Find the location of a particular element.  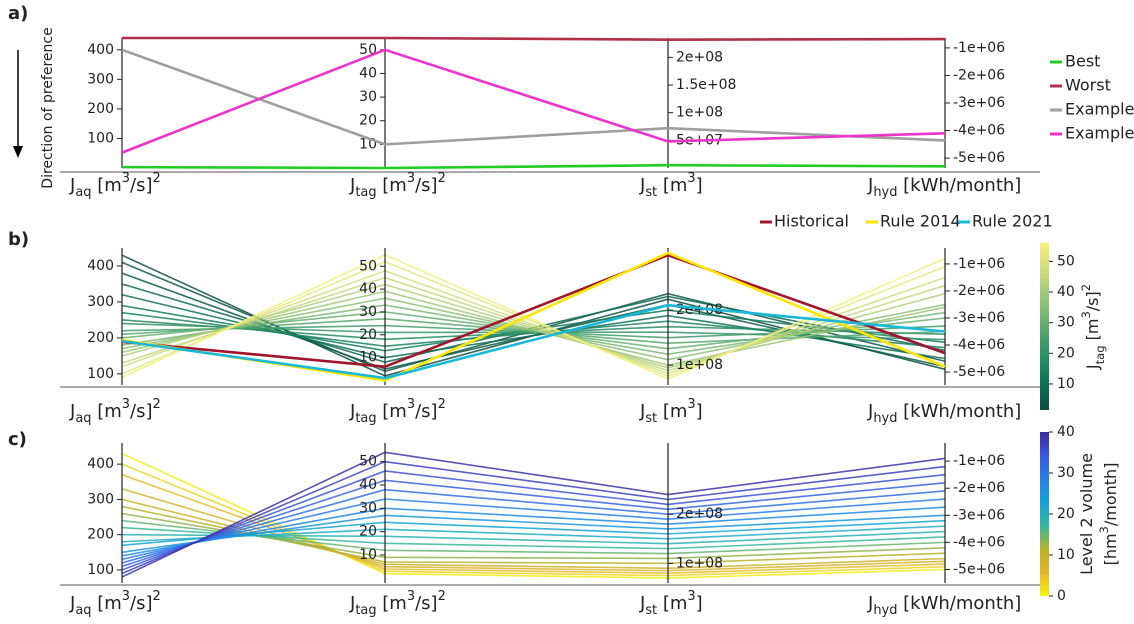

tick-label: 30 is located at coordinates (368, 508).